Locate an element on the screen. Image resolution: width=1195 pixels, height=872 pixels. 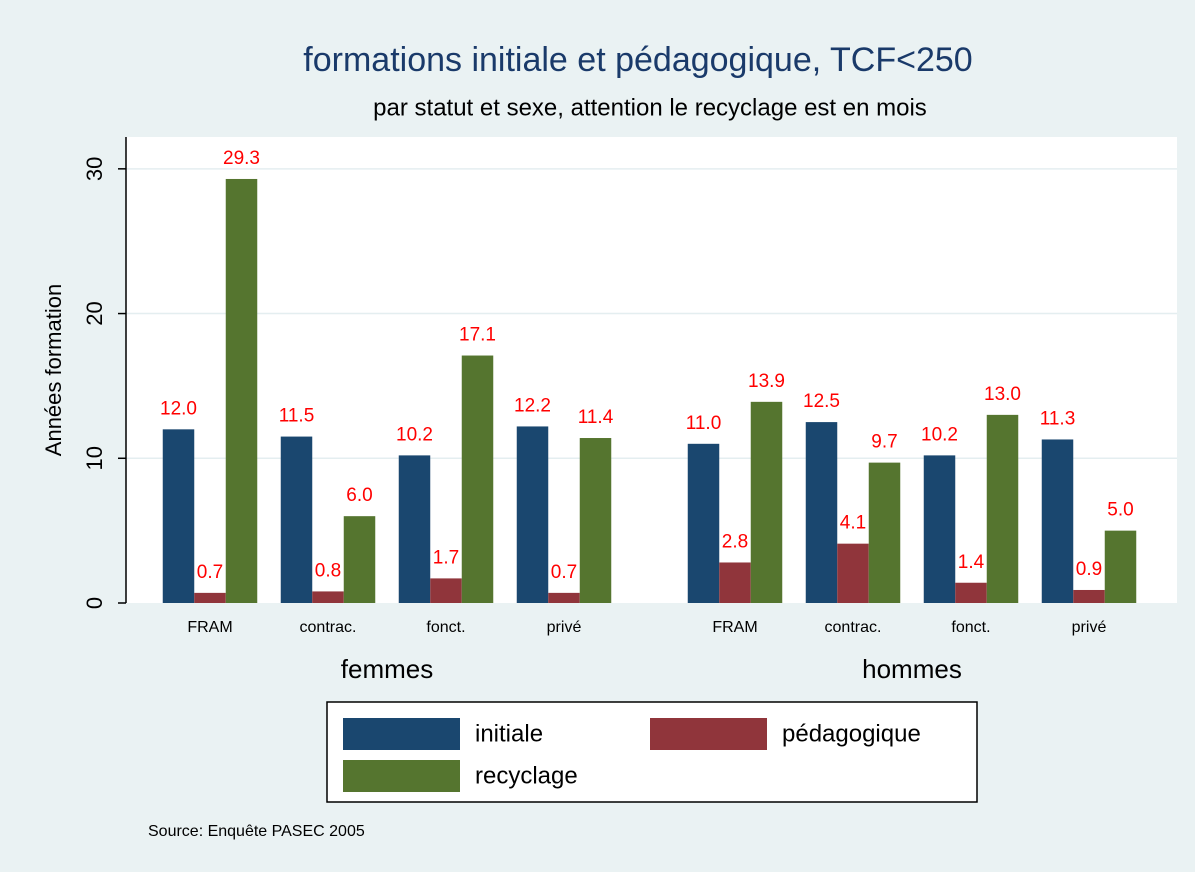
value-label: 11.0 is located at coordinates (704, 423).